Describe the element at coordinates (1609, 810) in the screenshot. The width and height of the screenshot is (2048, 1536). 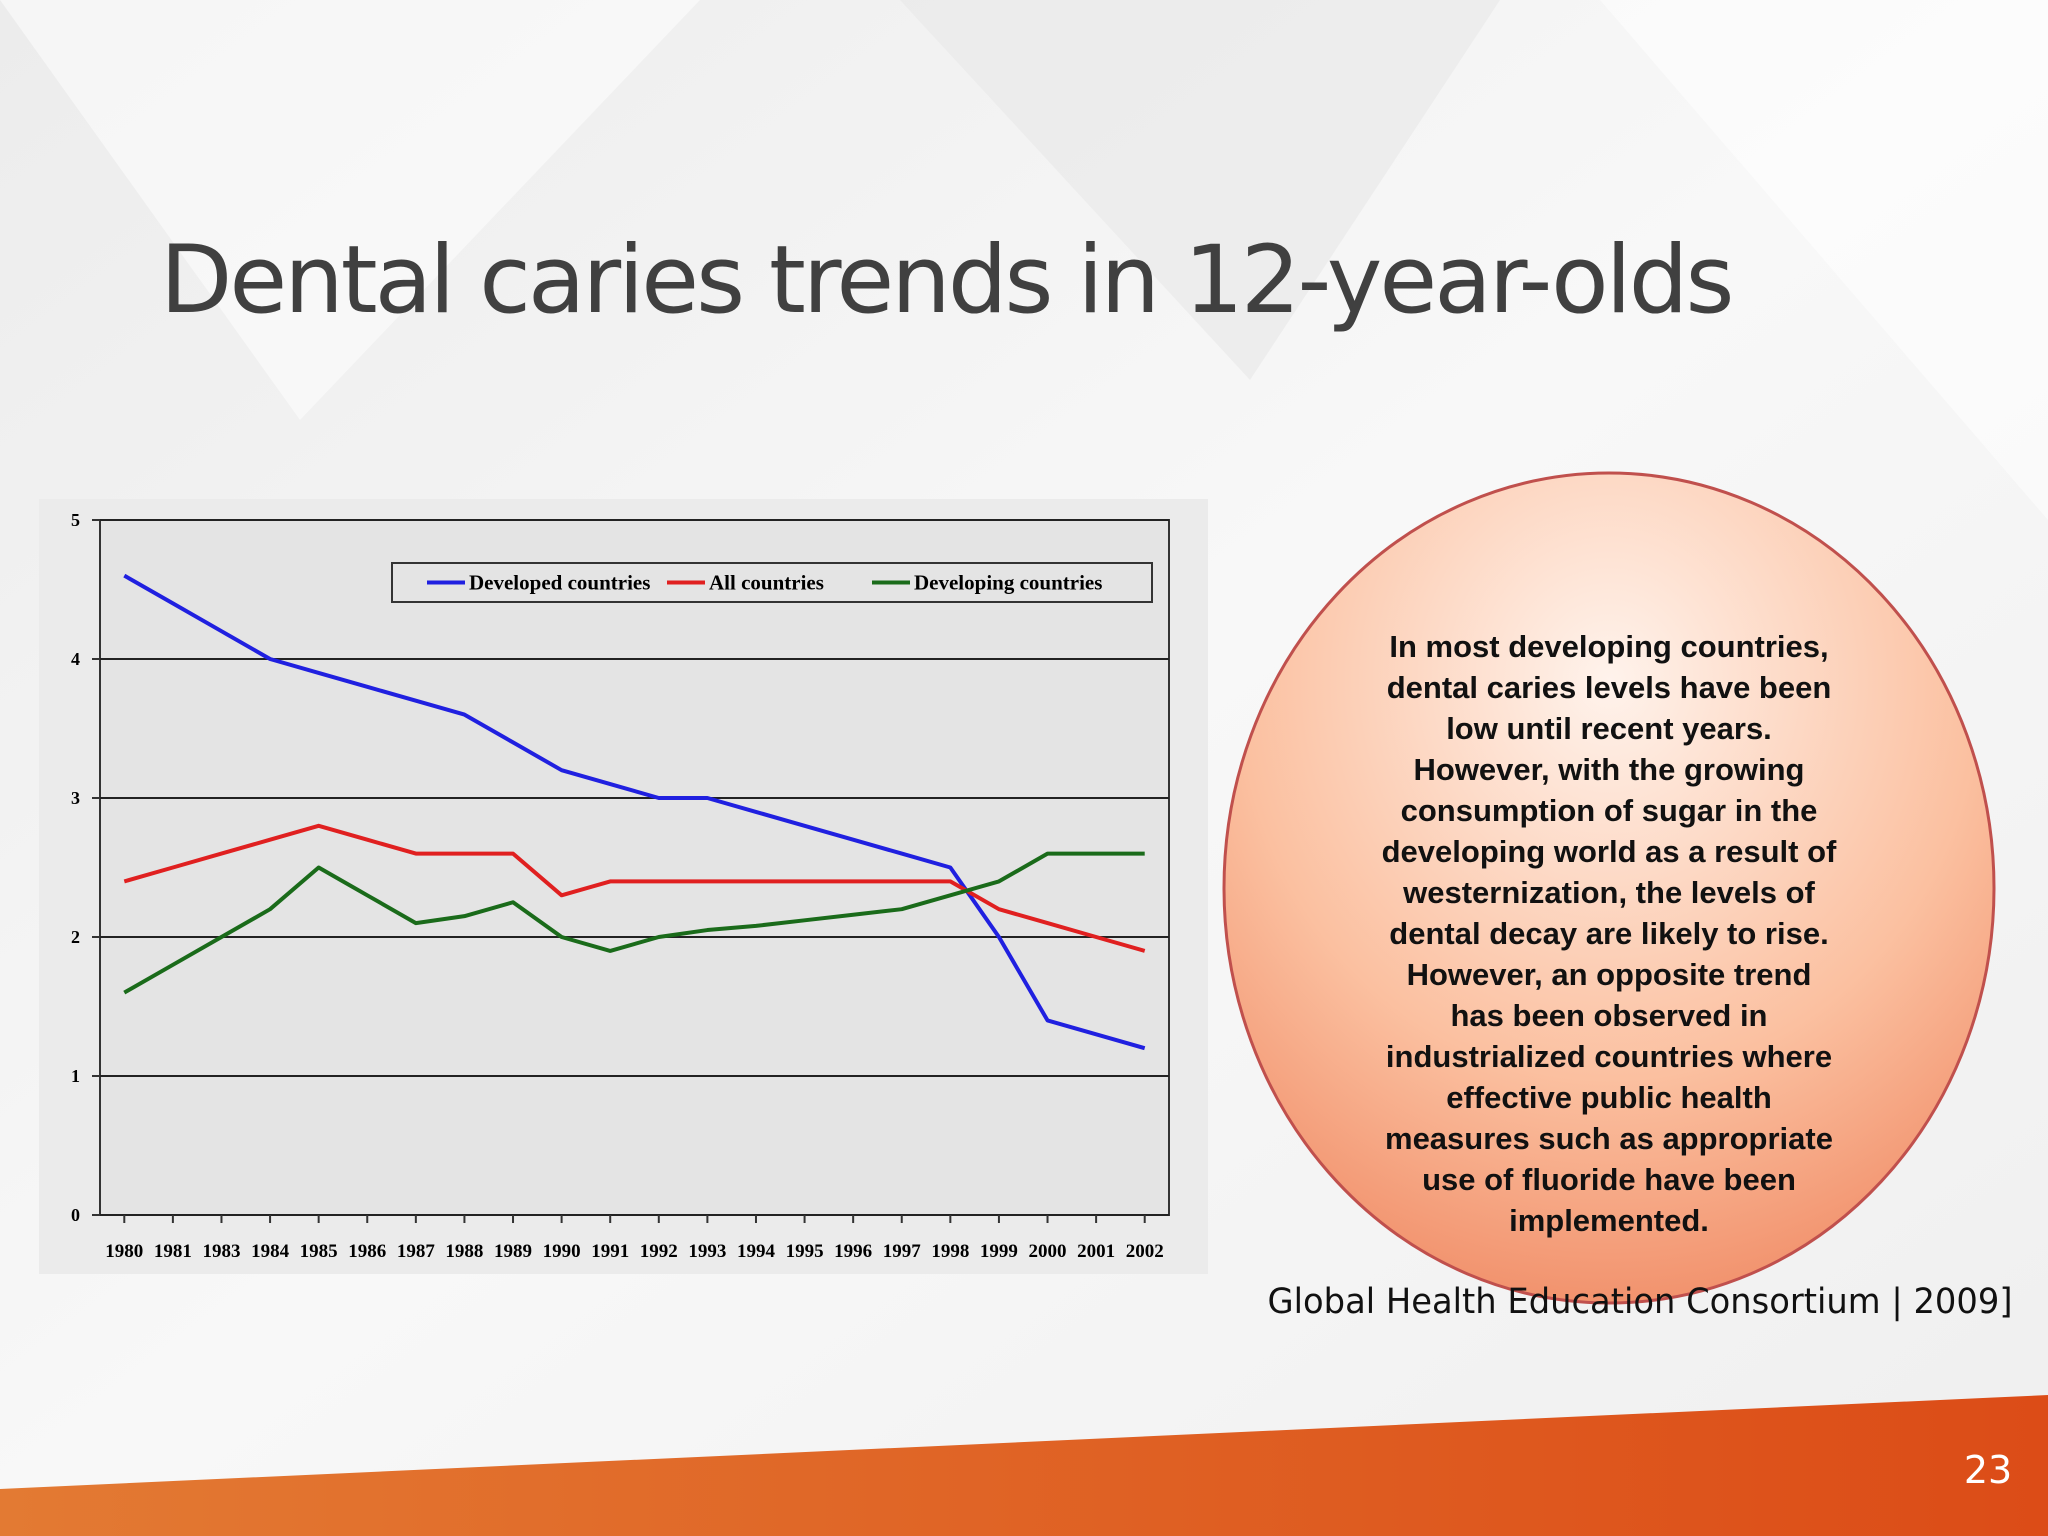
I see `callout-line: consumption of sugar in the` at that location.